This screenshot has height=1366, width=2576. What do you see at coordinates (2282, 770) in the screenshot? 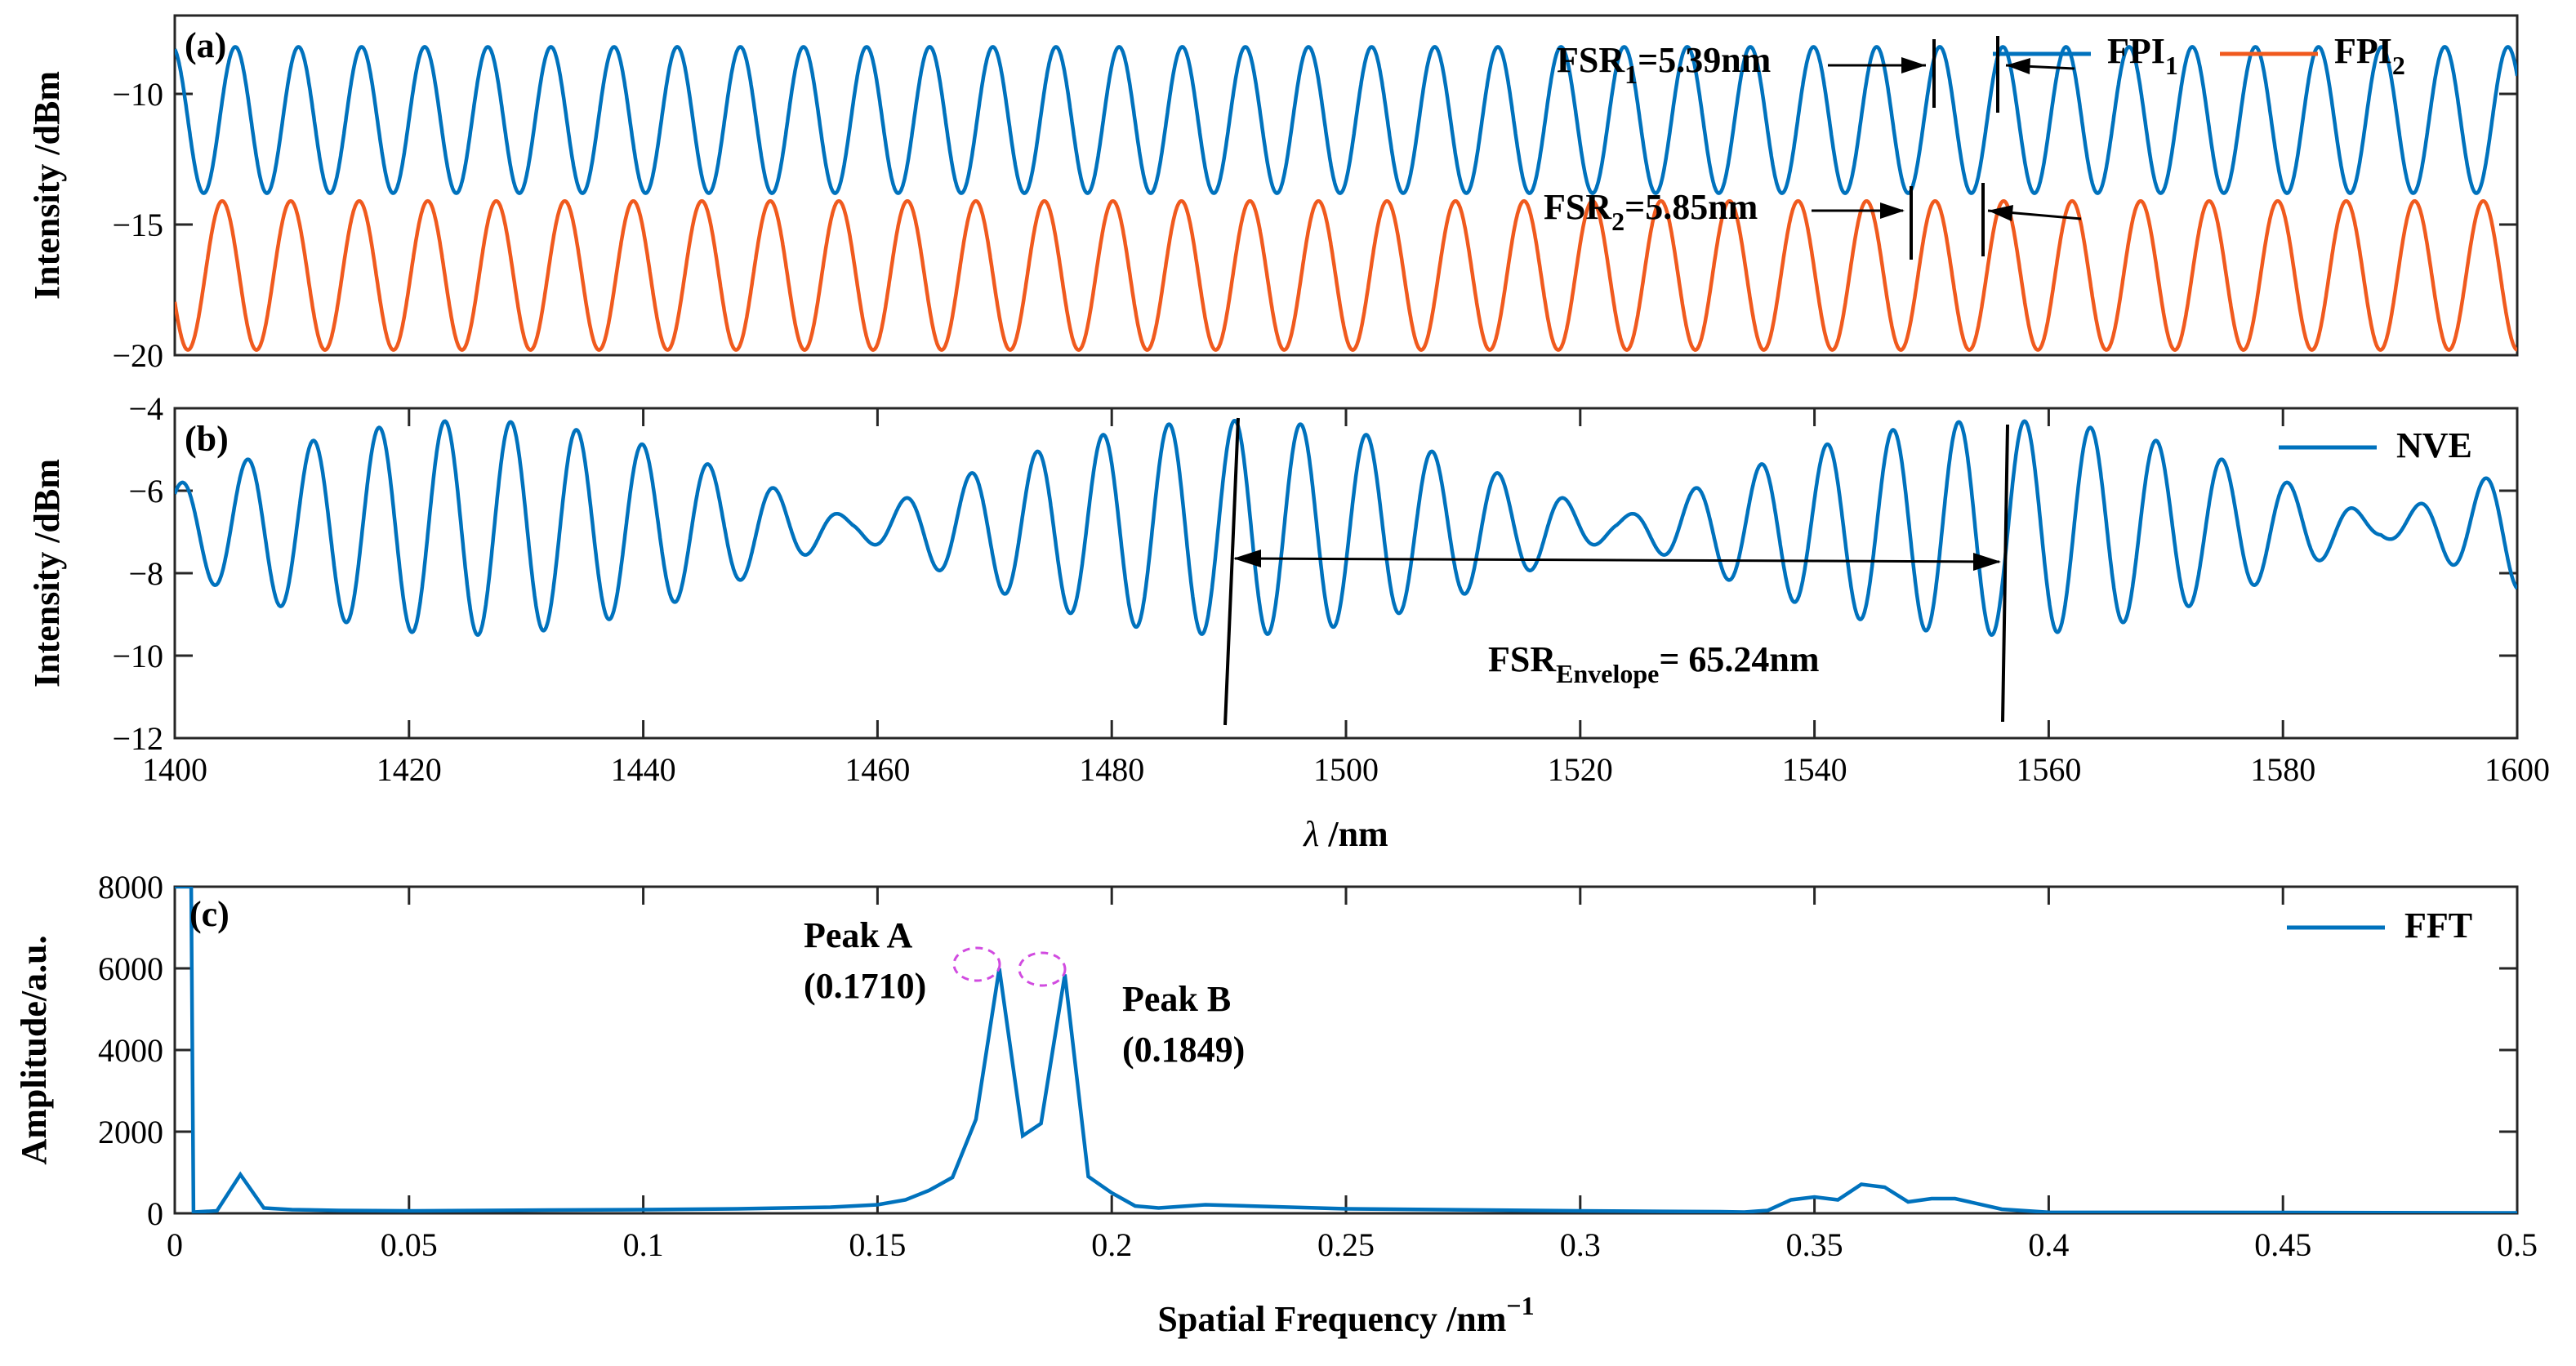
I see `x-tick-label: 1580` at bounding box center [2282, 770].